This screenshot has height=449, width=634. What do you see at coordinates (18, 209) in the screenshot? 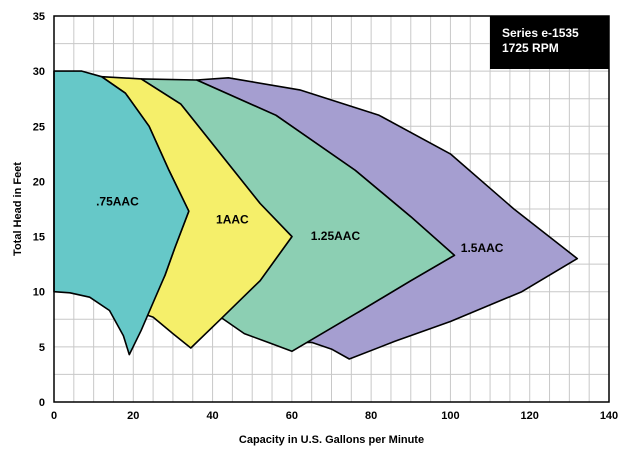
I see `y-axis-title: Total Head in Feet` at bounding box center [18, 209].